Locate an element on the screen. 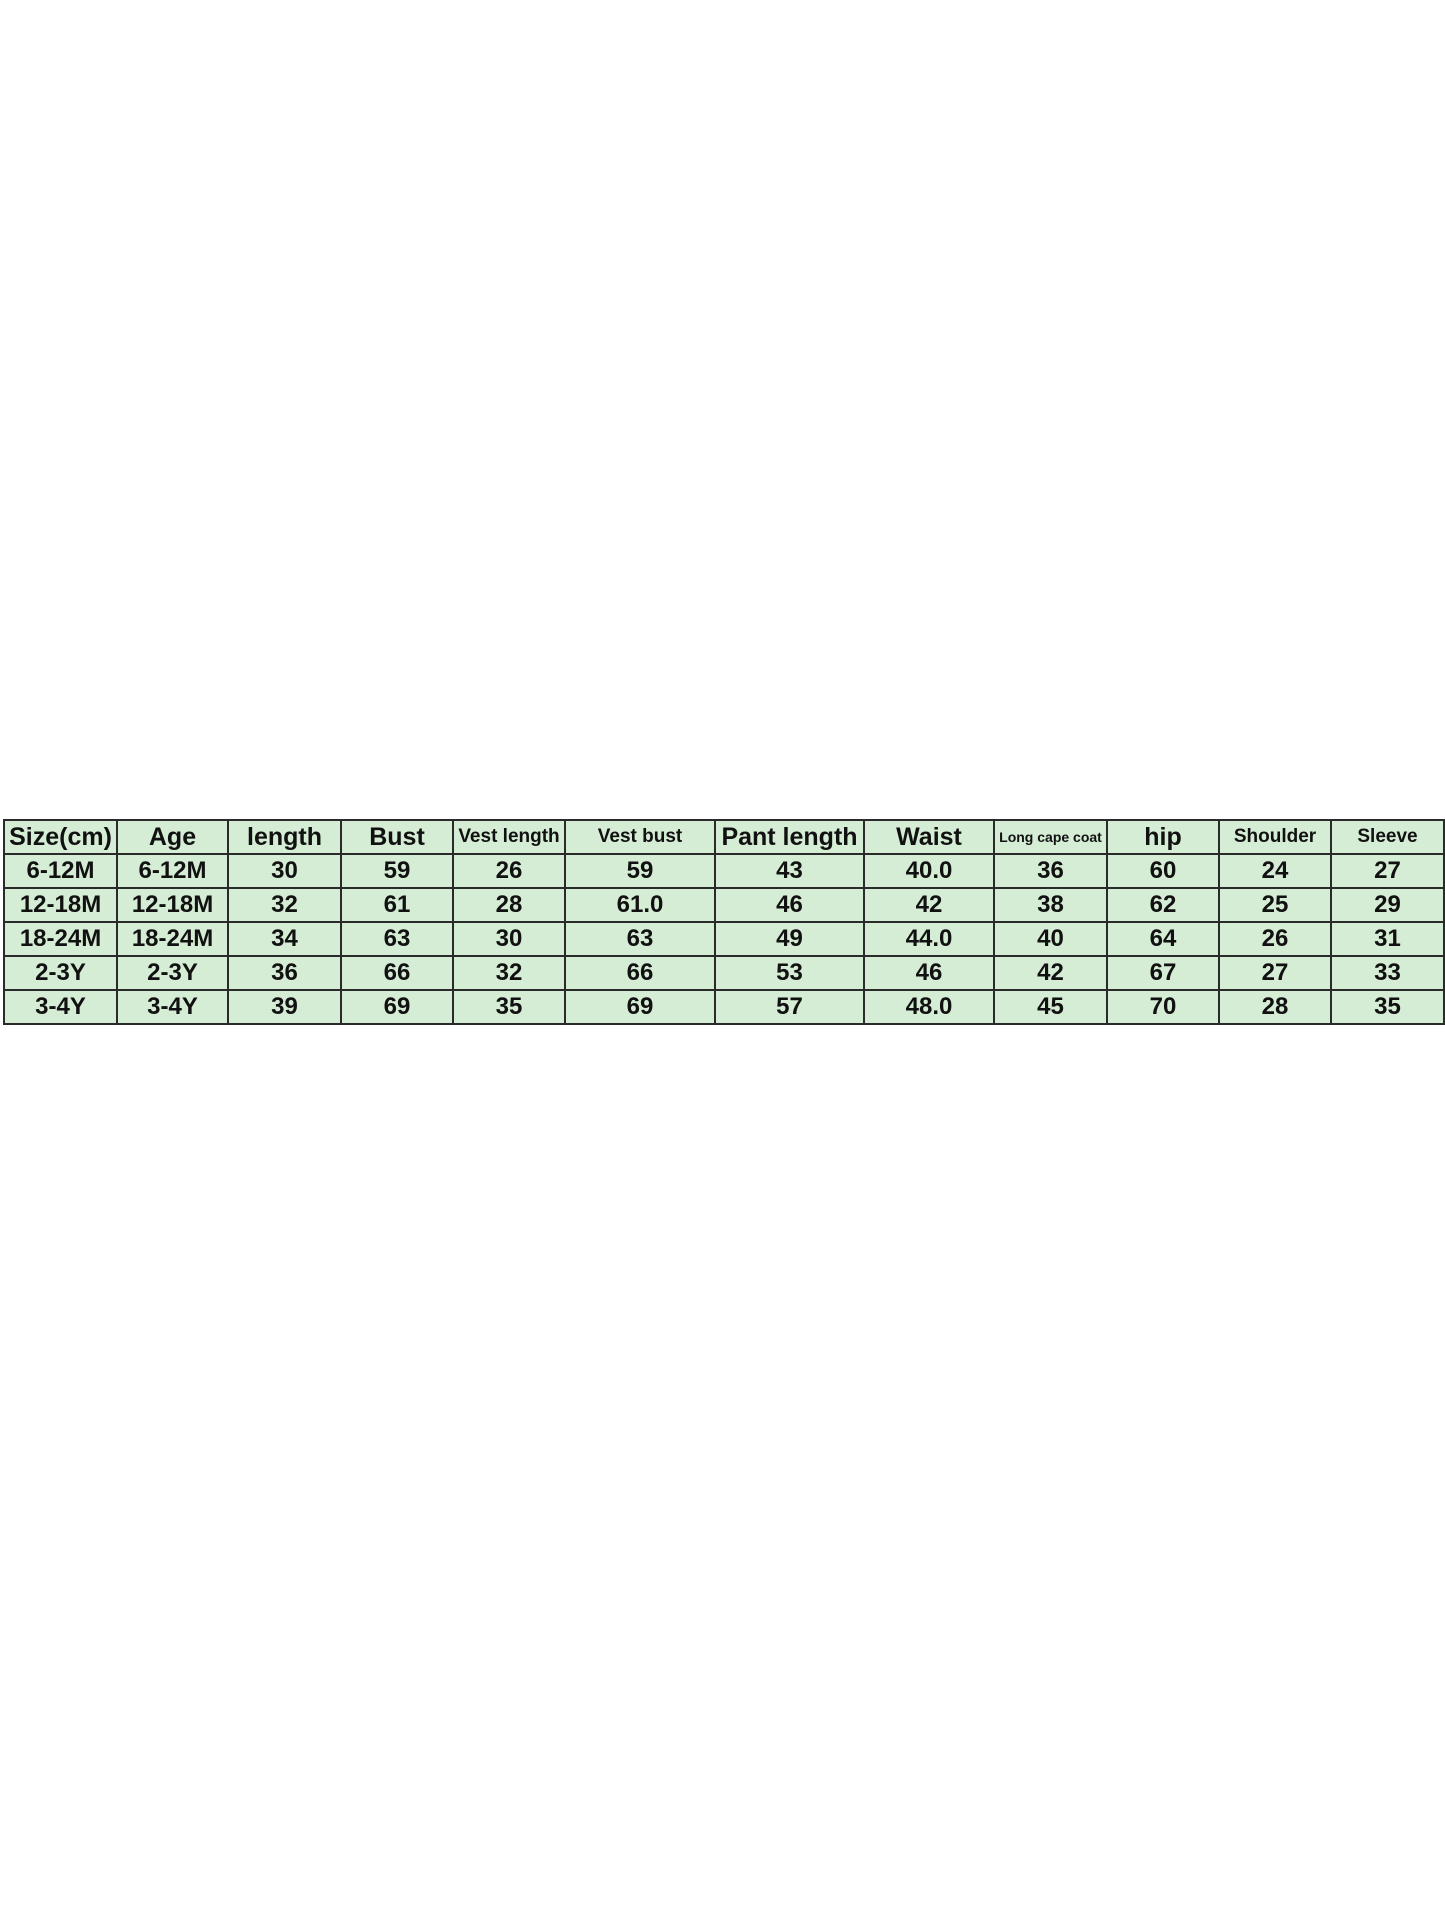  table-cell: 62 is located at coordinates (1163, 905).